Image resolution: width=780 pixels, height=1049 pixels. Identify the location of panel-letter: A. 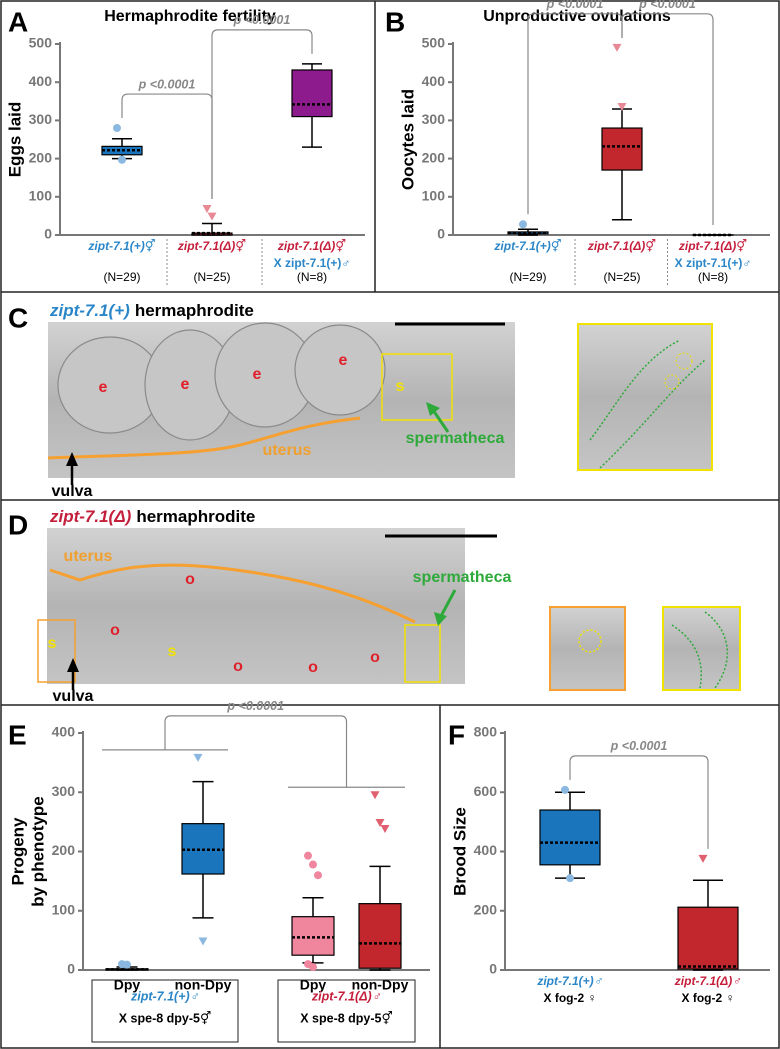
(18, 21).